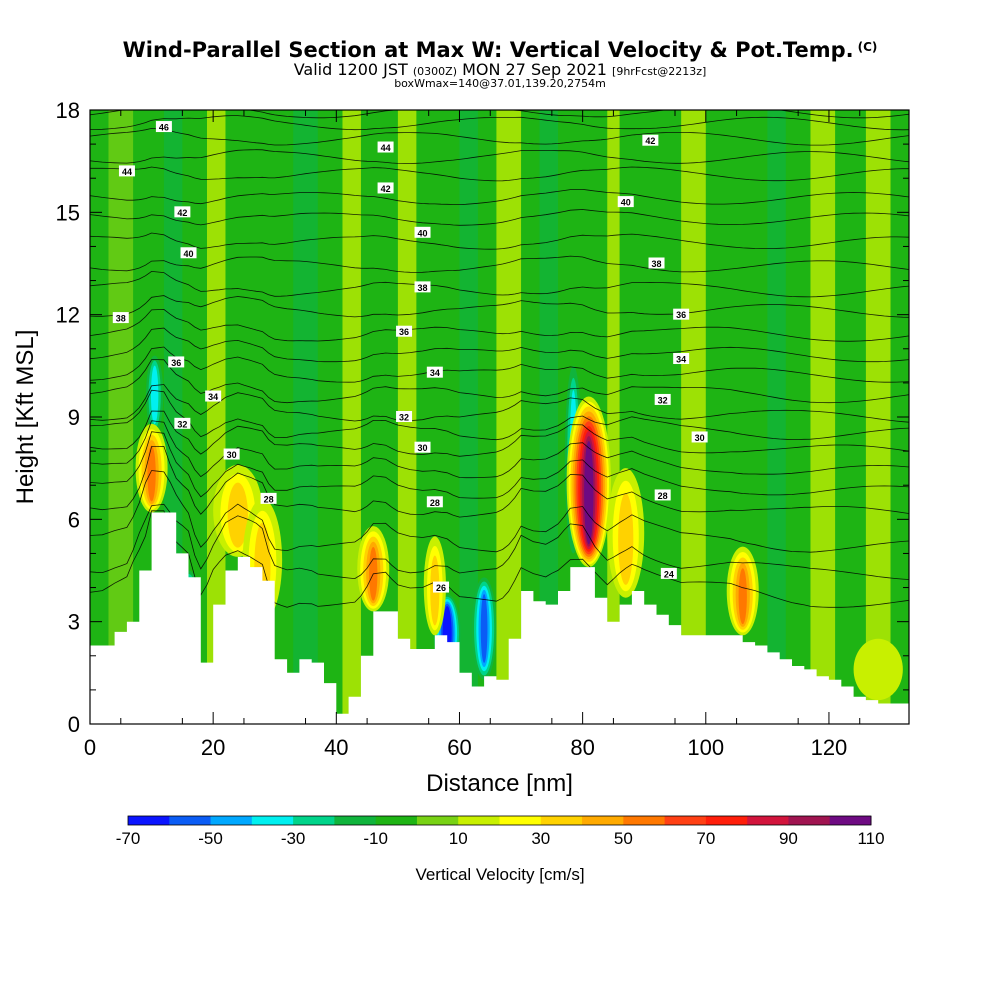  Describe the element at coordinates (705, 747) in the screenshot. I see `x-tick-label: 100` at that location.